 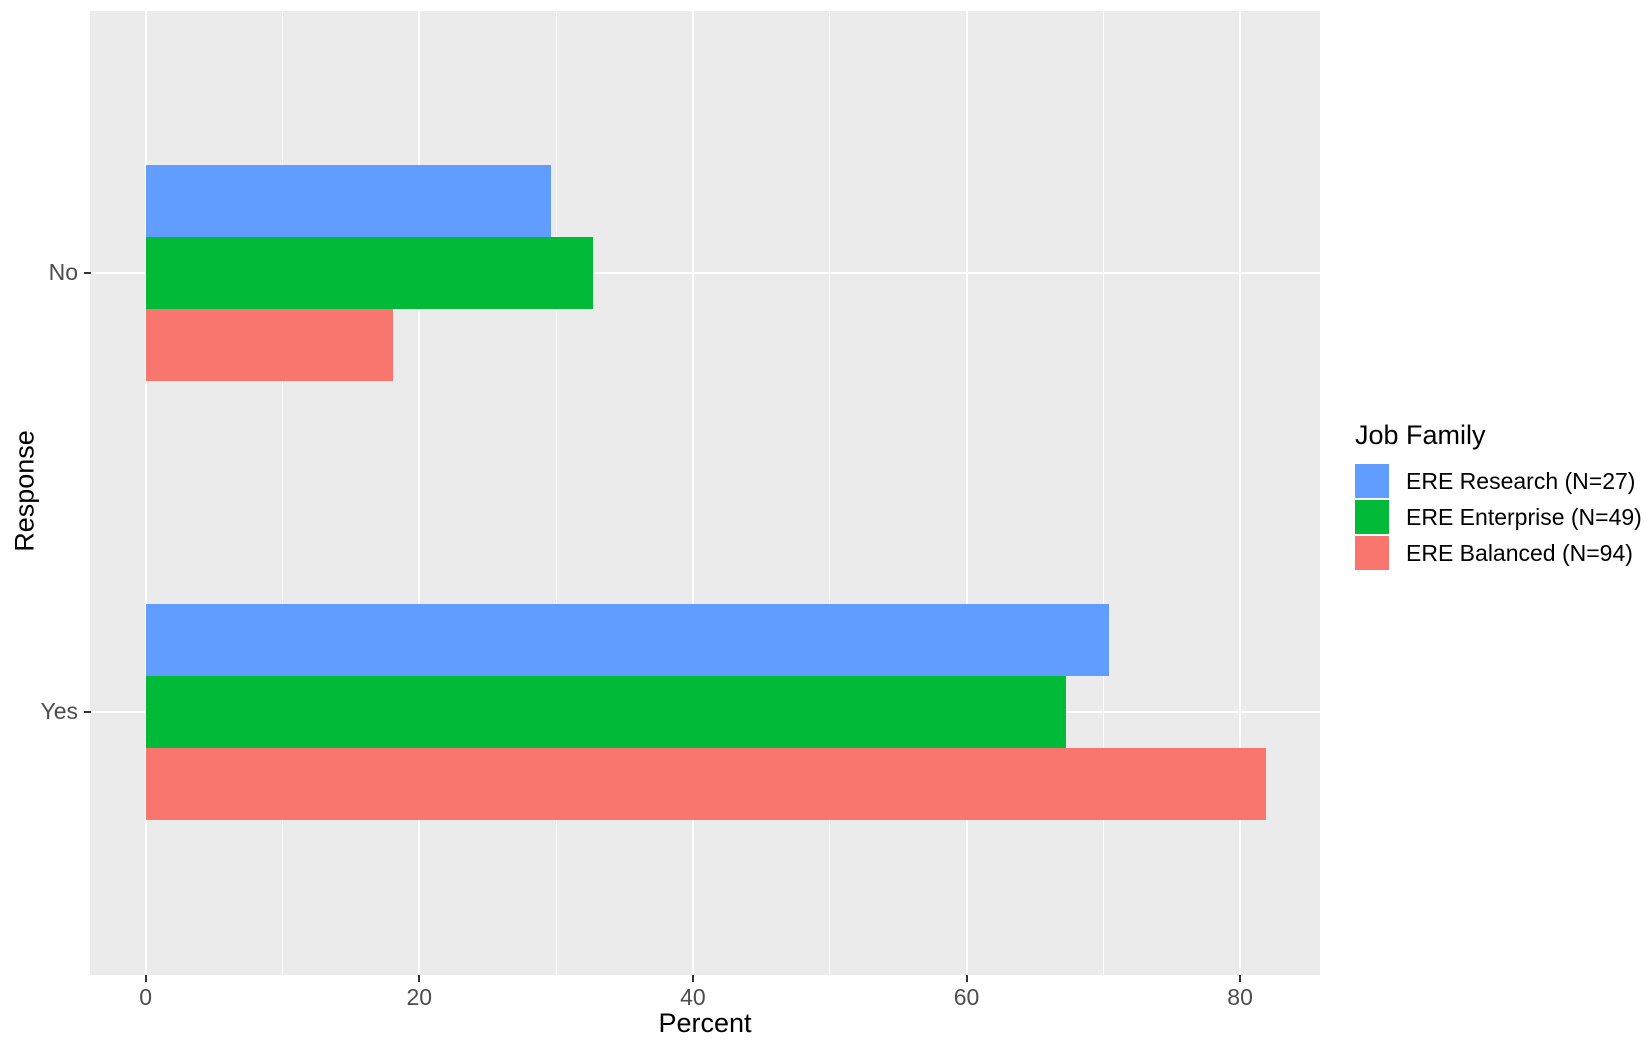 I want to click on bar-yes-ere-enterprise, so click(x=606, y=712).